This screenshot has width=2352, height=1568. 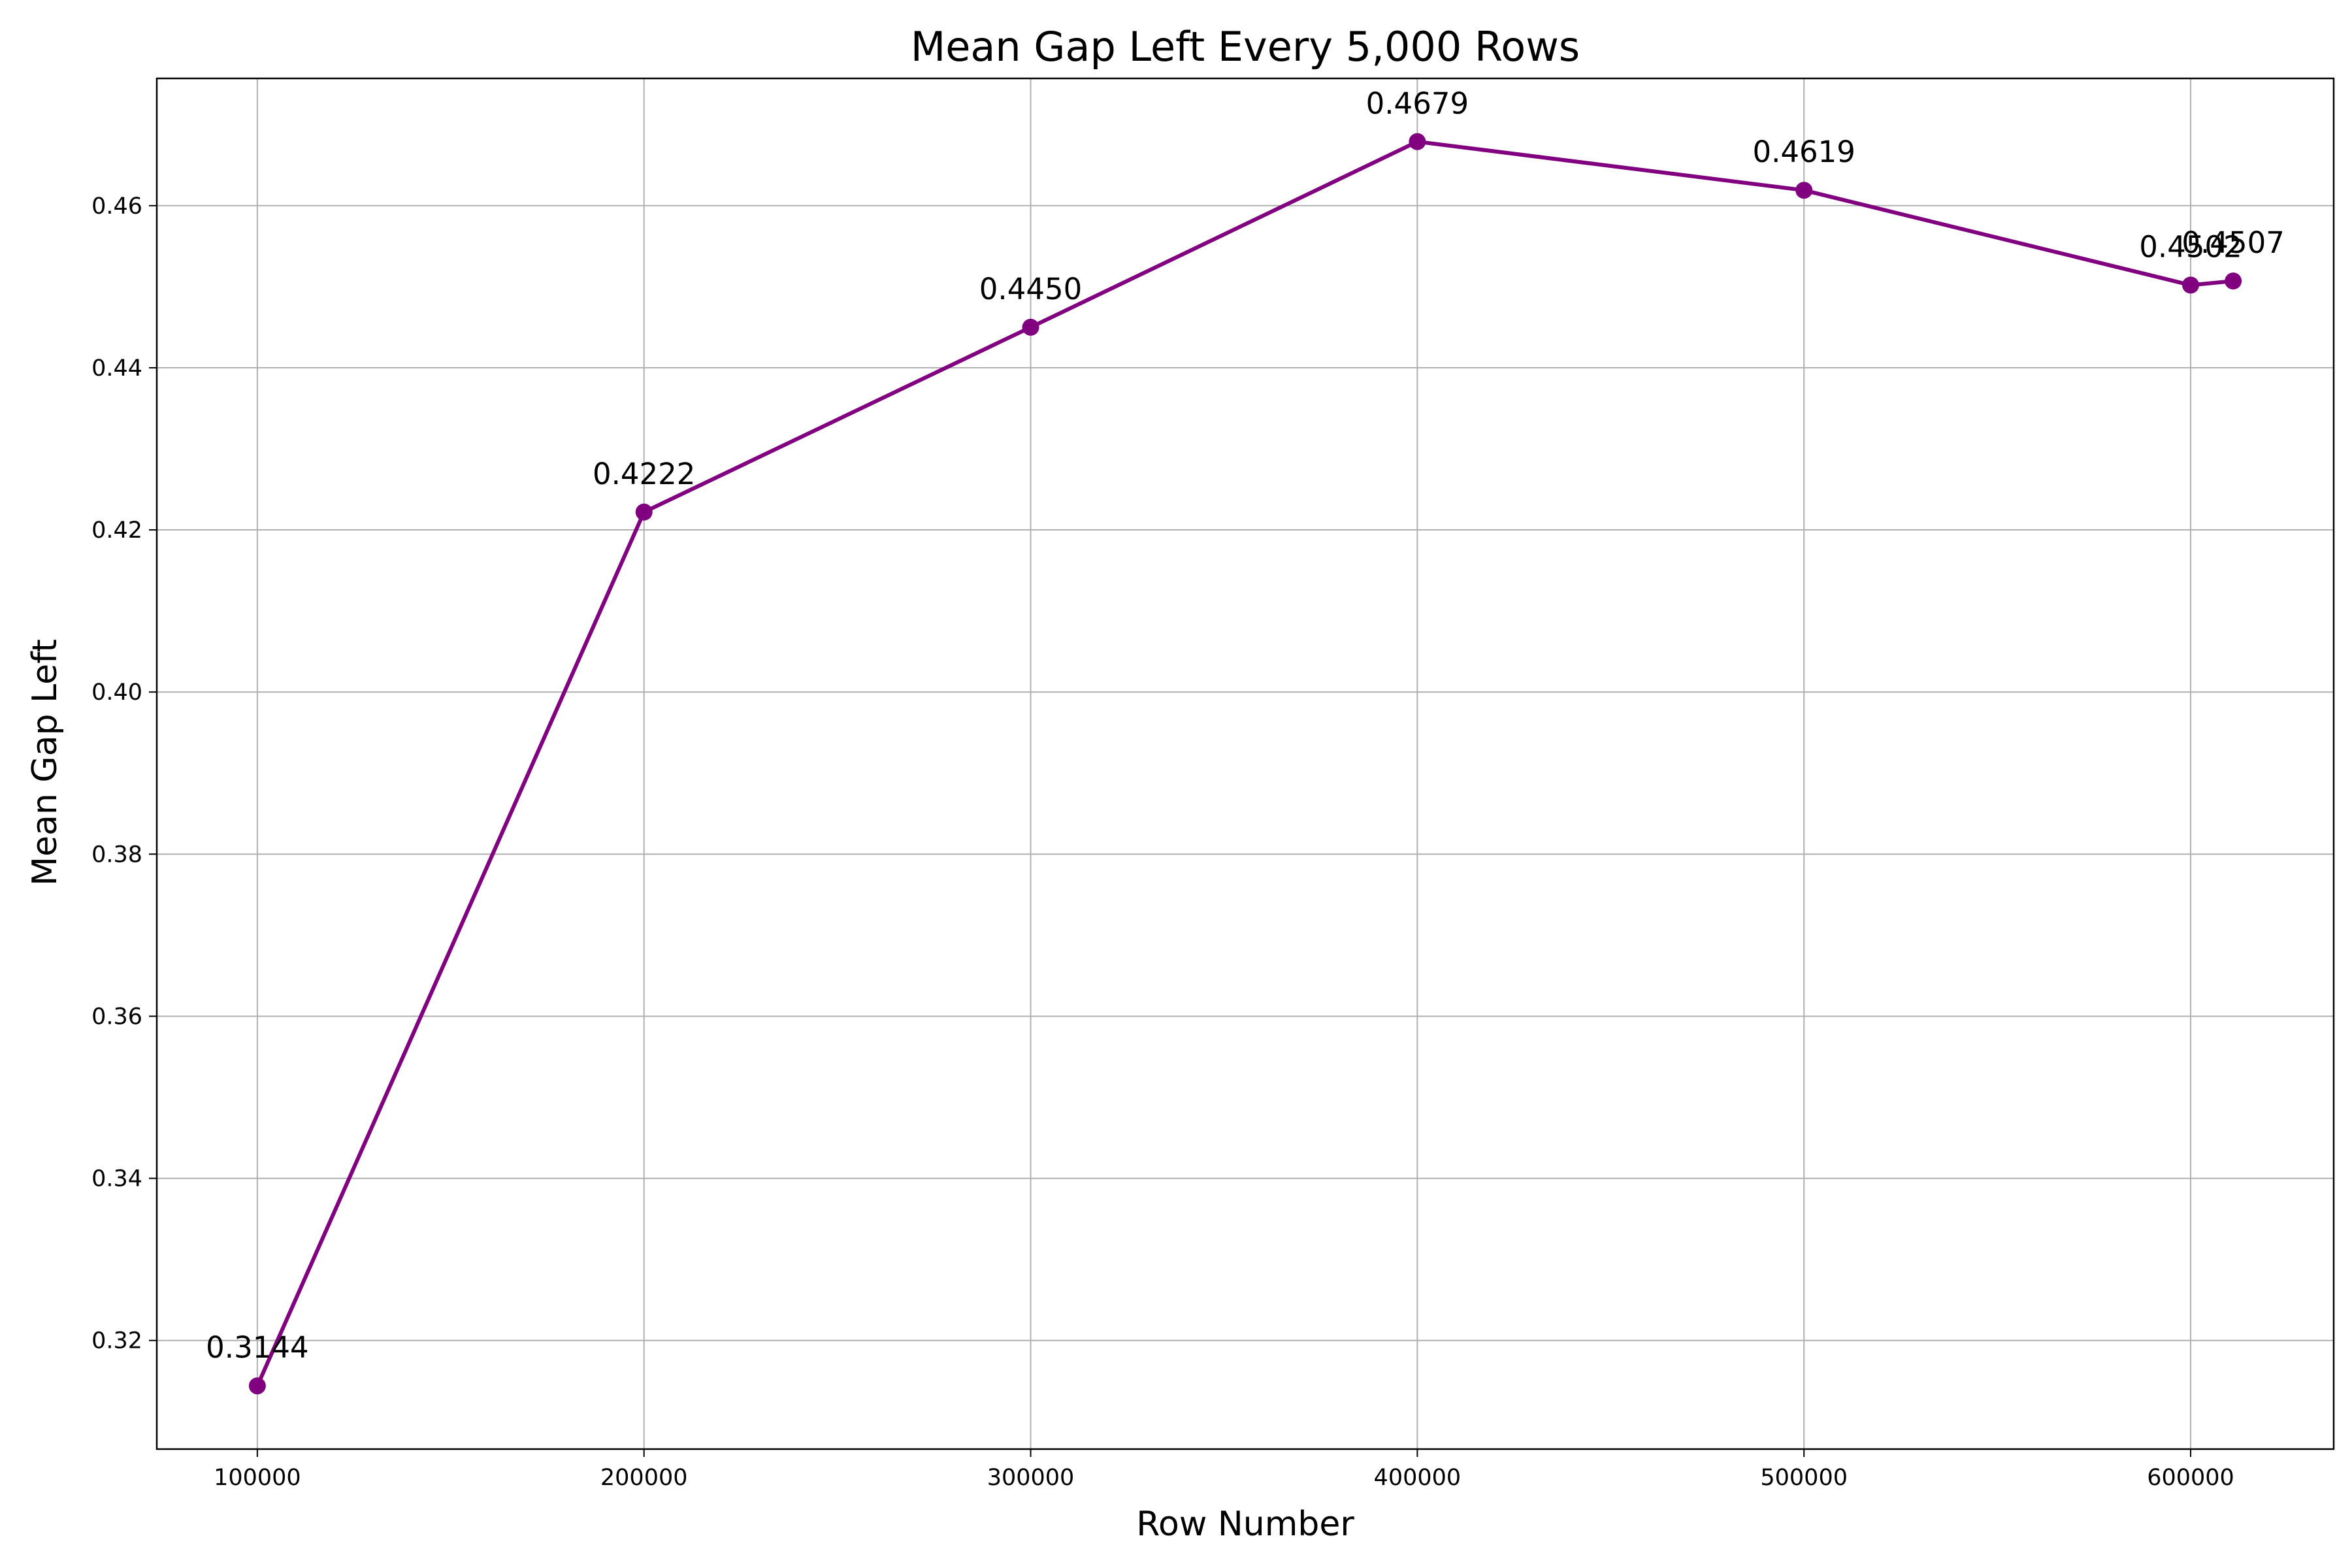 What do you see at coordinates (1804, 1478) in the screenshot?
I see `x-tick-label: 500000` at bounding box center [1804, 1478].